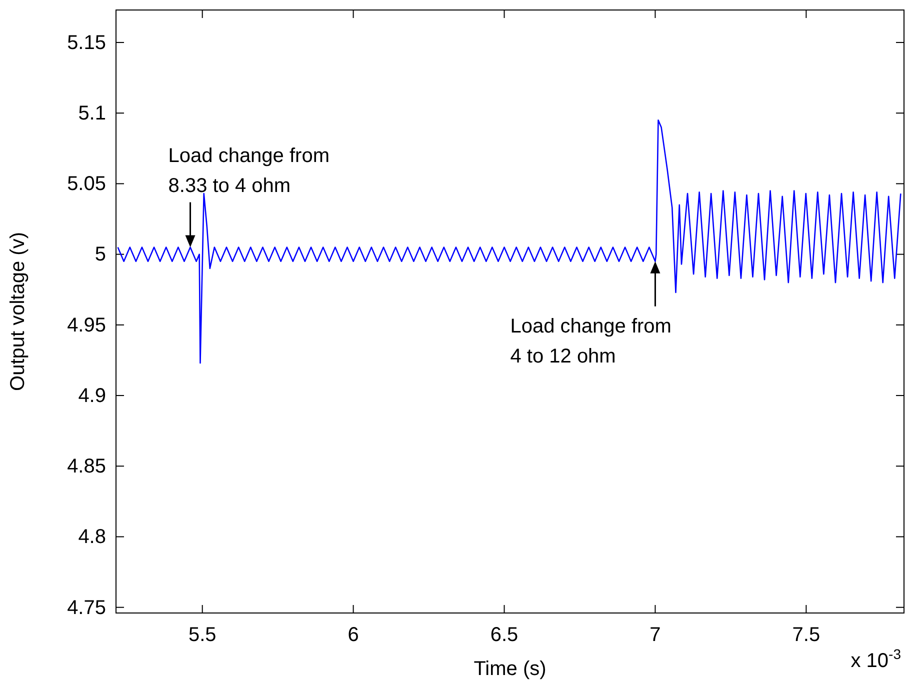 The width and height of the screenshot is (907, 685). Describe the element at coordinates (249, 171) in the screenshot. I see `annotation: Load change from 8.33 to 4 ohm` at that location.